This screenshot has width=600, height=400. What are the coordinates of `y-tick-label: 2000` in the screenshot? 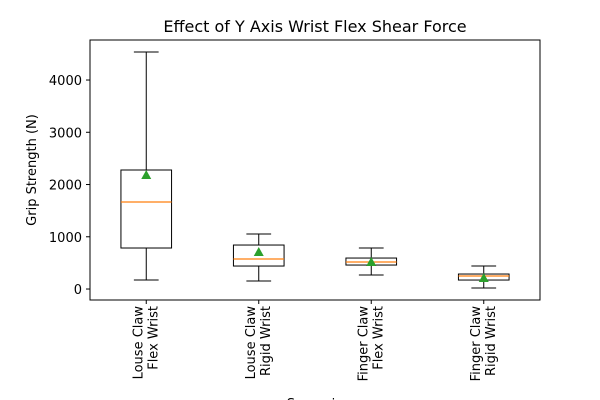 It's located at (65, 186).